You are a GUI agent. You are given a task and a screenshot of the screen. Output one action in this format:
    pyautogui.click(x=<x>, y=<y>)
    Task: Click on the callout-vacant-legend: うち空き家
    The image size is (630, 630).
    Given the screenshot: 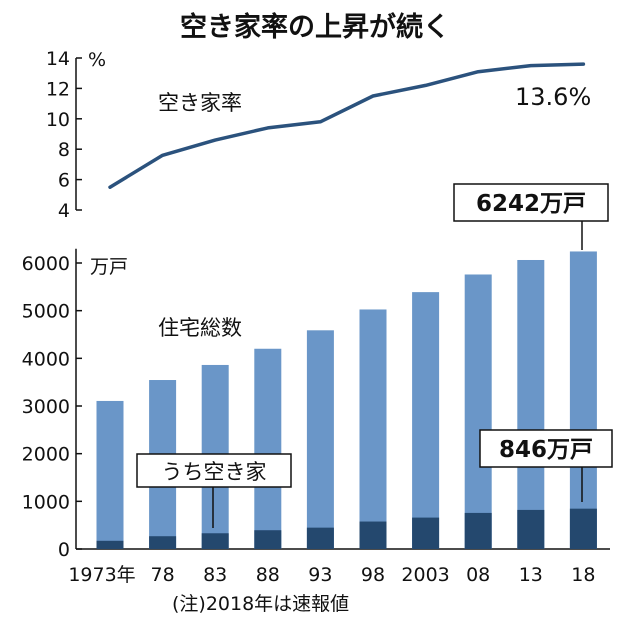 What is the action you would take?
    pyautogui.click(x=214, y=490)
    